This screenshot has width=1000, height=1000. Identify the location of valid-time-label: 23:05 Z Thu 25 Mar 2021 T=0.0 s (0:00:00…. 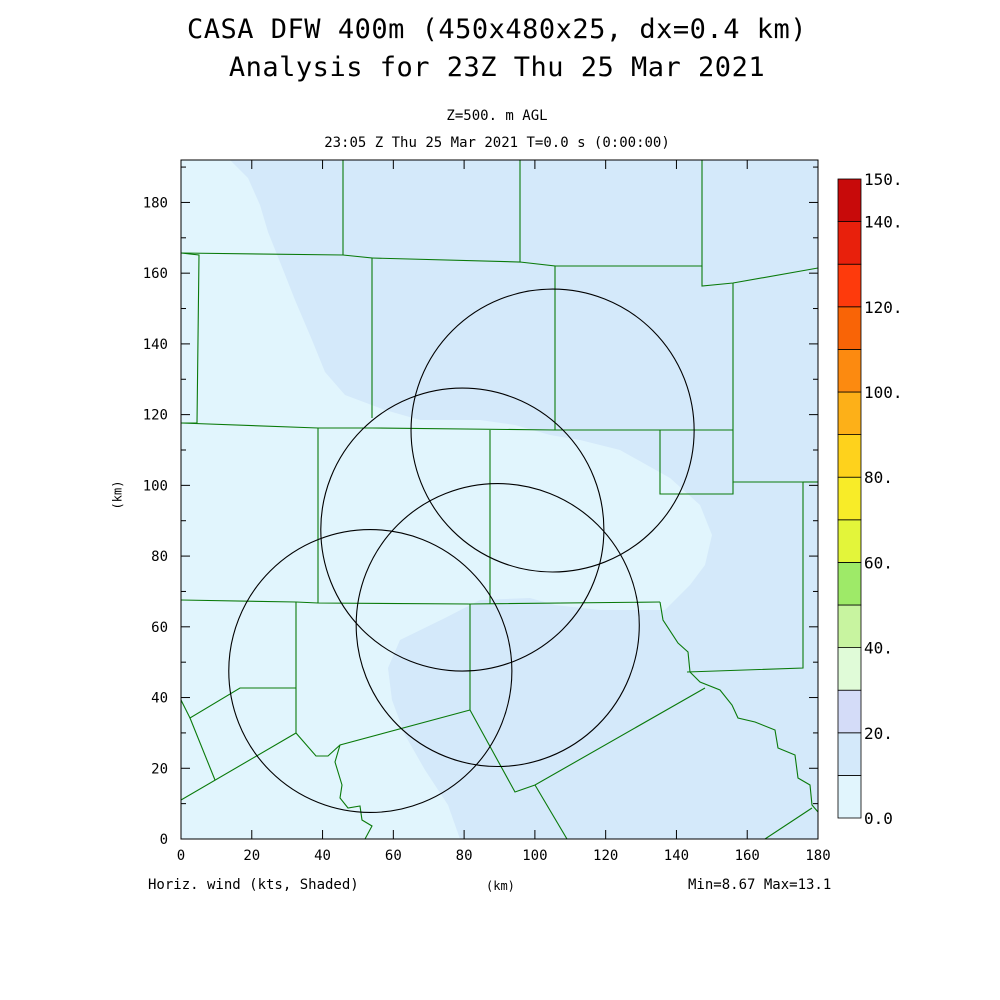
(497, 143).